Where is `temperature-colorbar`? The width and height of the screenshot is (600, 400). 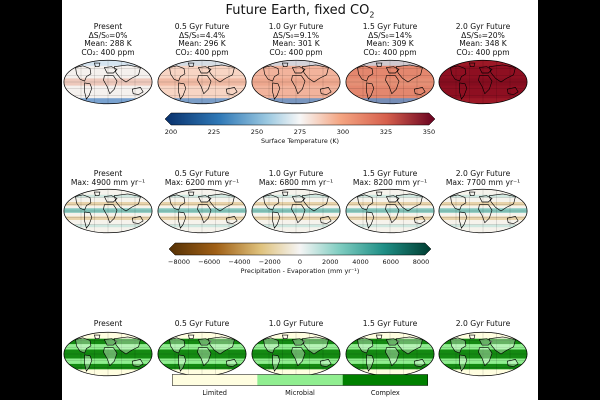 temperature-colorbar is located at coordinates (300, 119).